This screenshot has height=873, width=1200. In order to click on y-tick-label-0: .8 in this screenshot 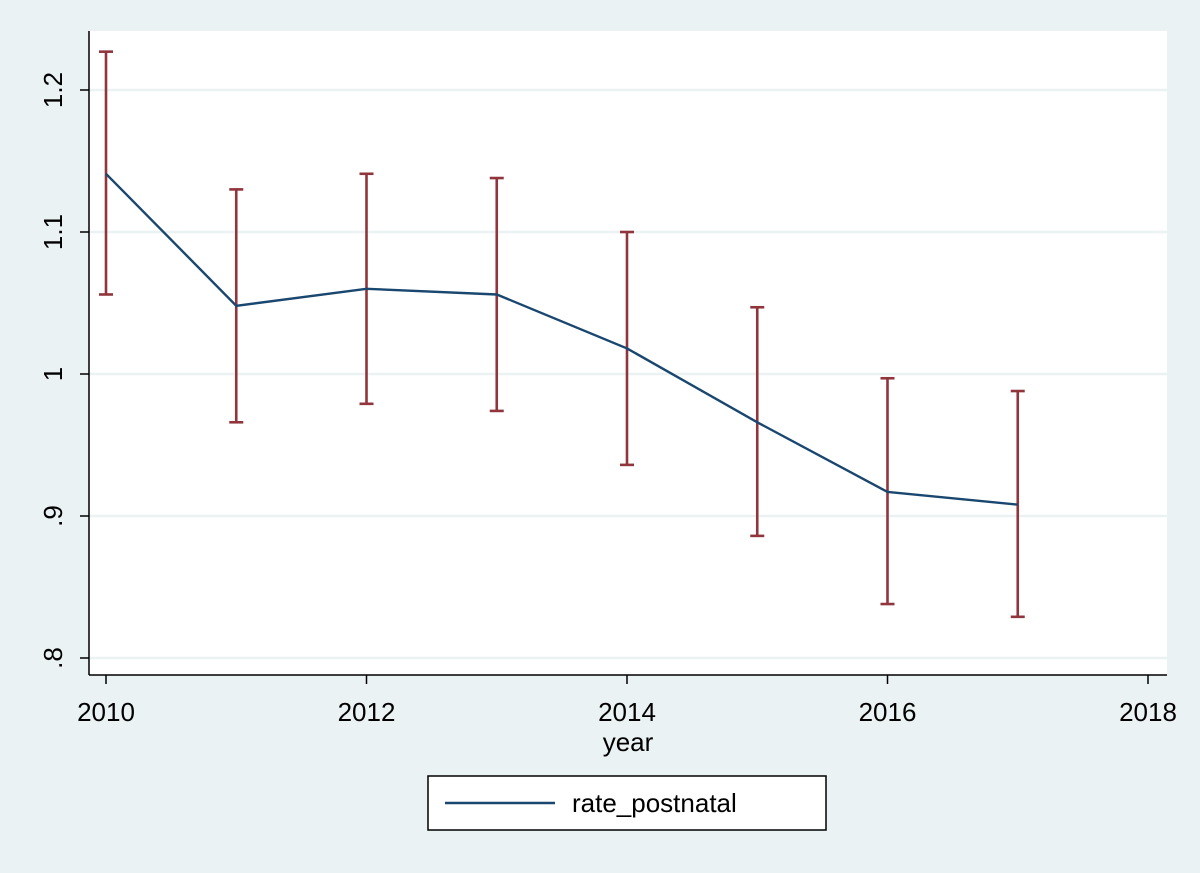, I will do `click(53, 658)`.